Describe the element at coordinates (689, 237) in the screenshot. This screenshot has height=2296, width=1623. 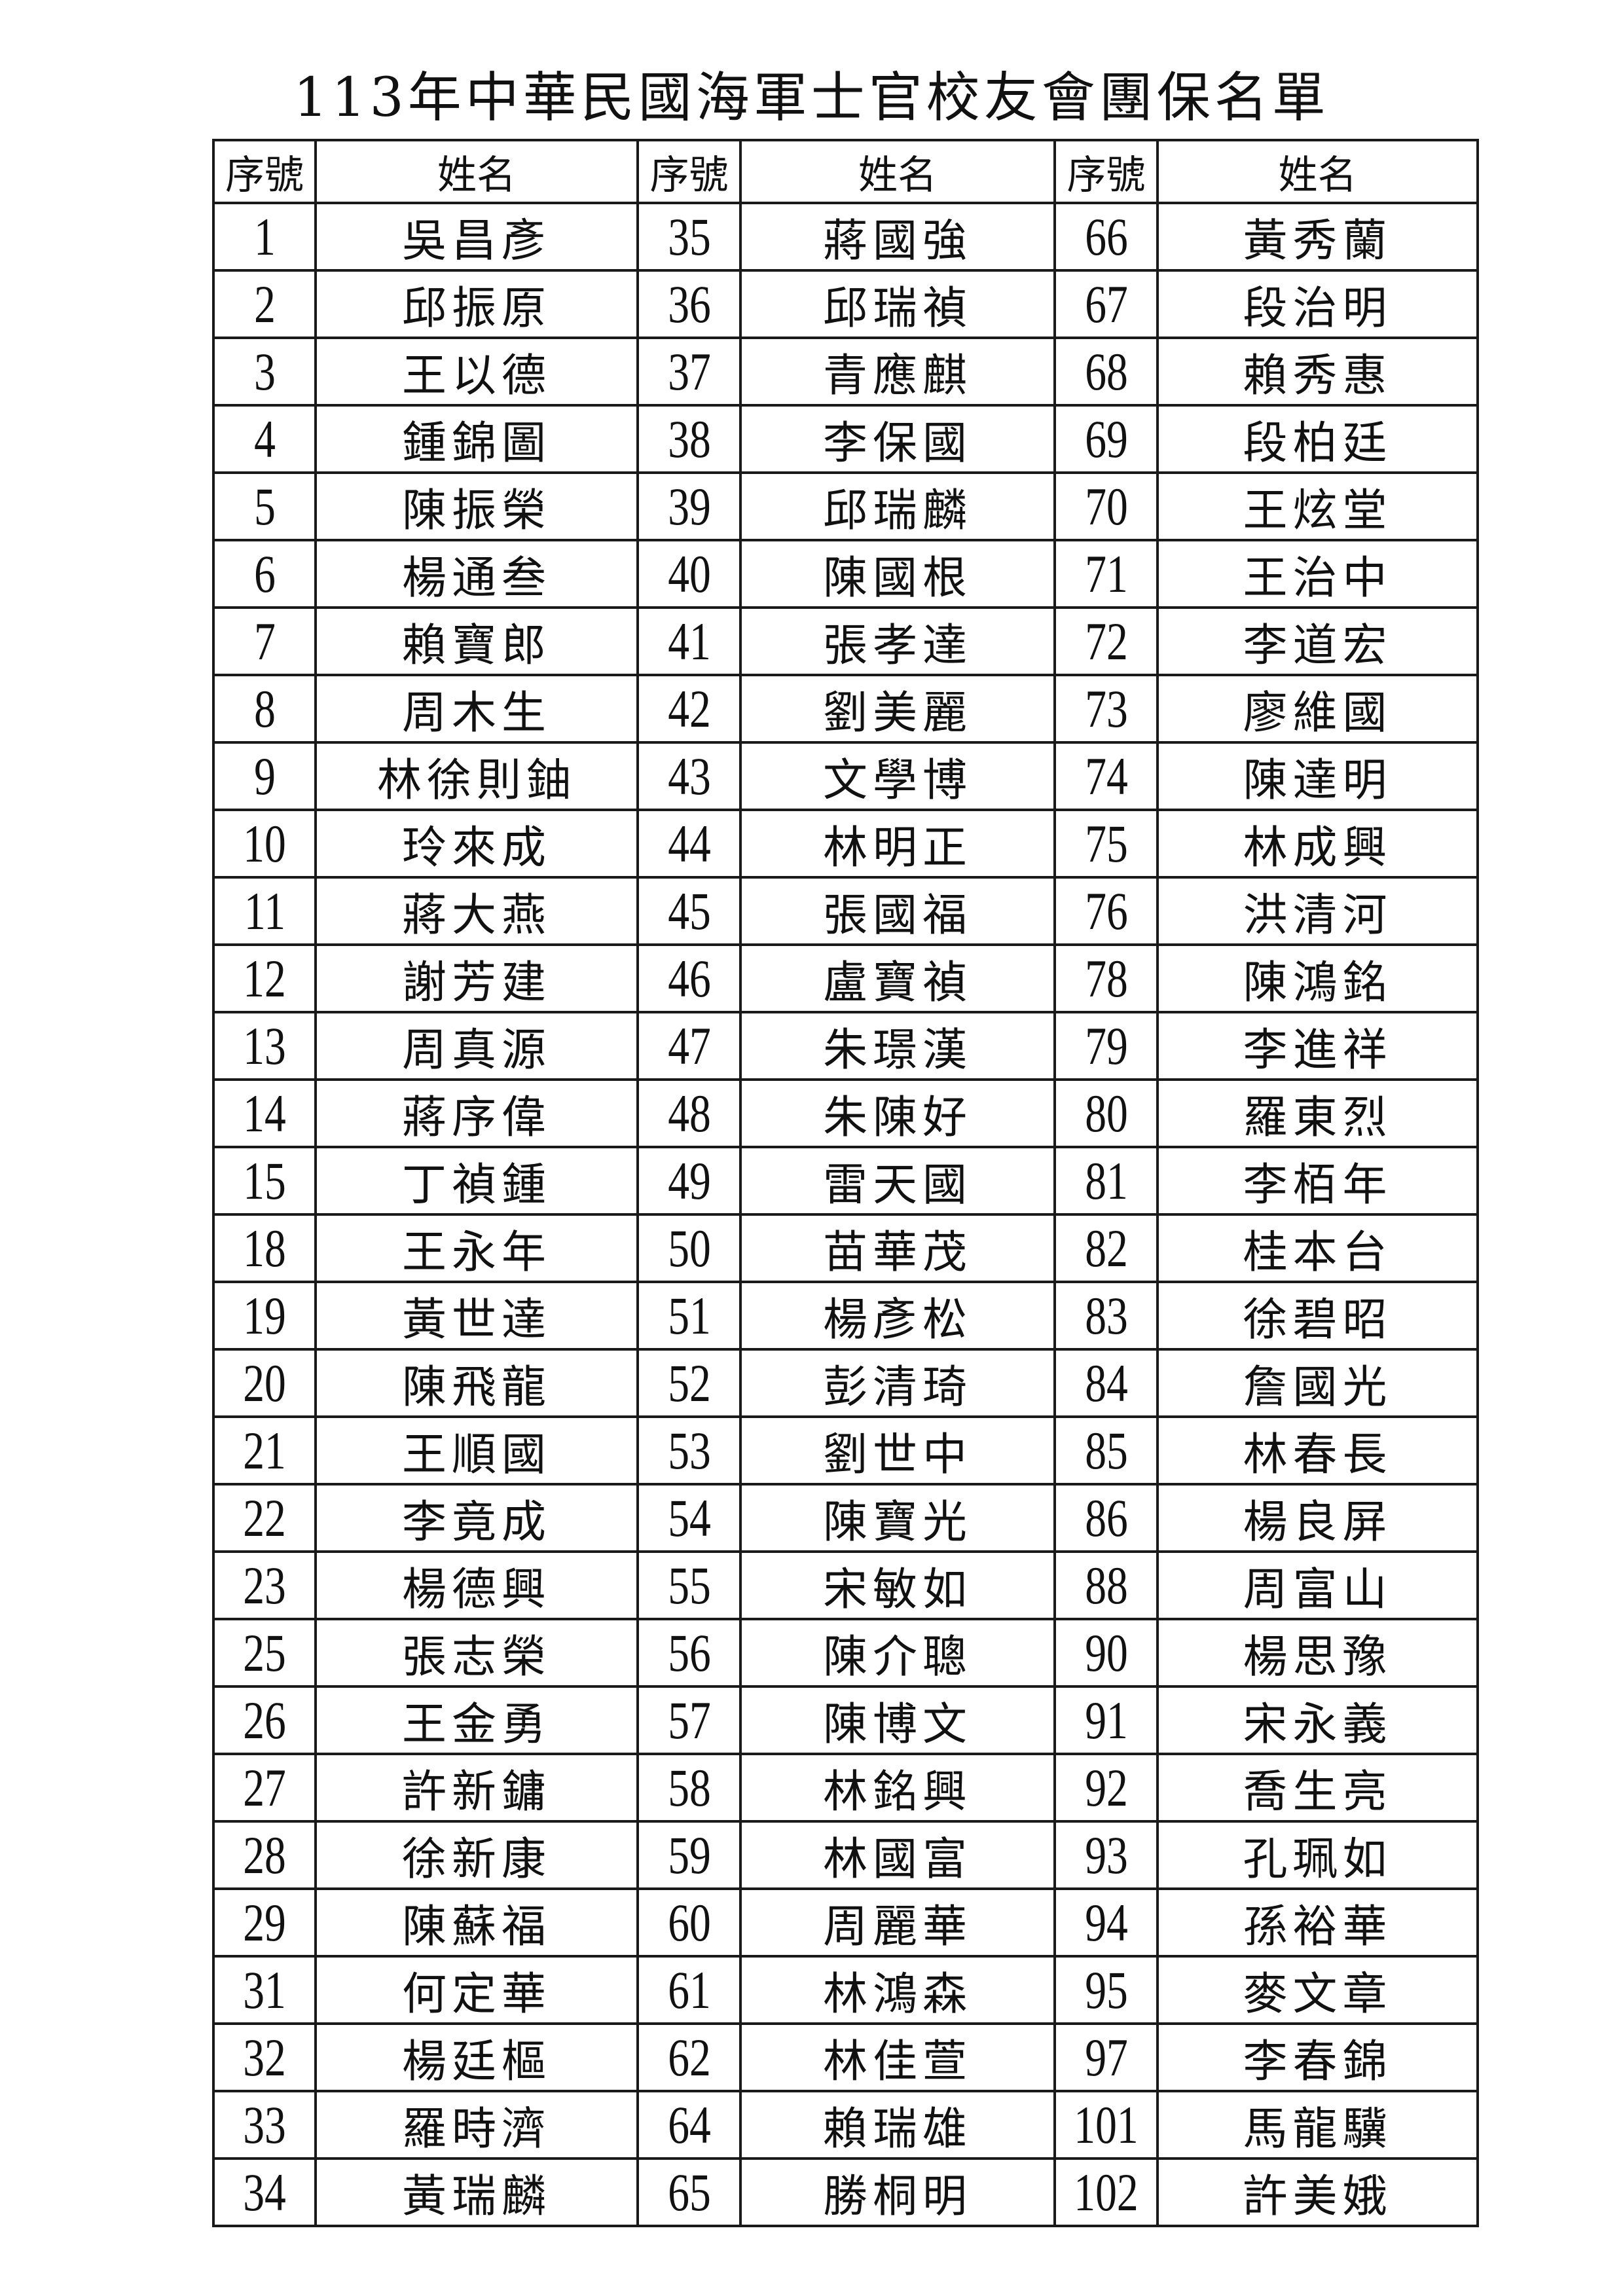
I see `seq-cell: 35` at that location.